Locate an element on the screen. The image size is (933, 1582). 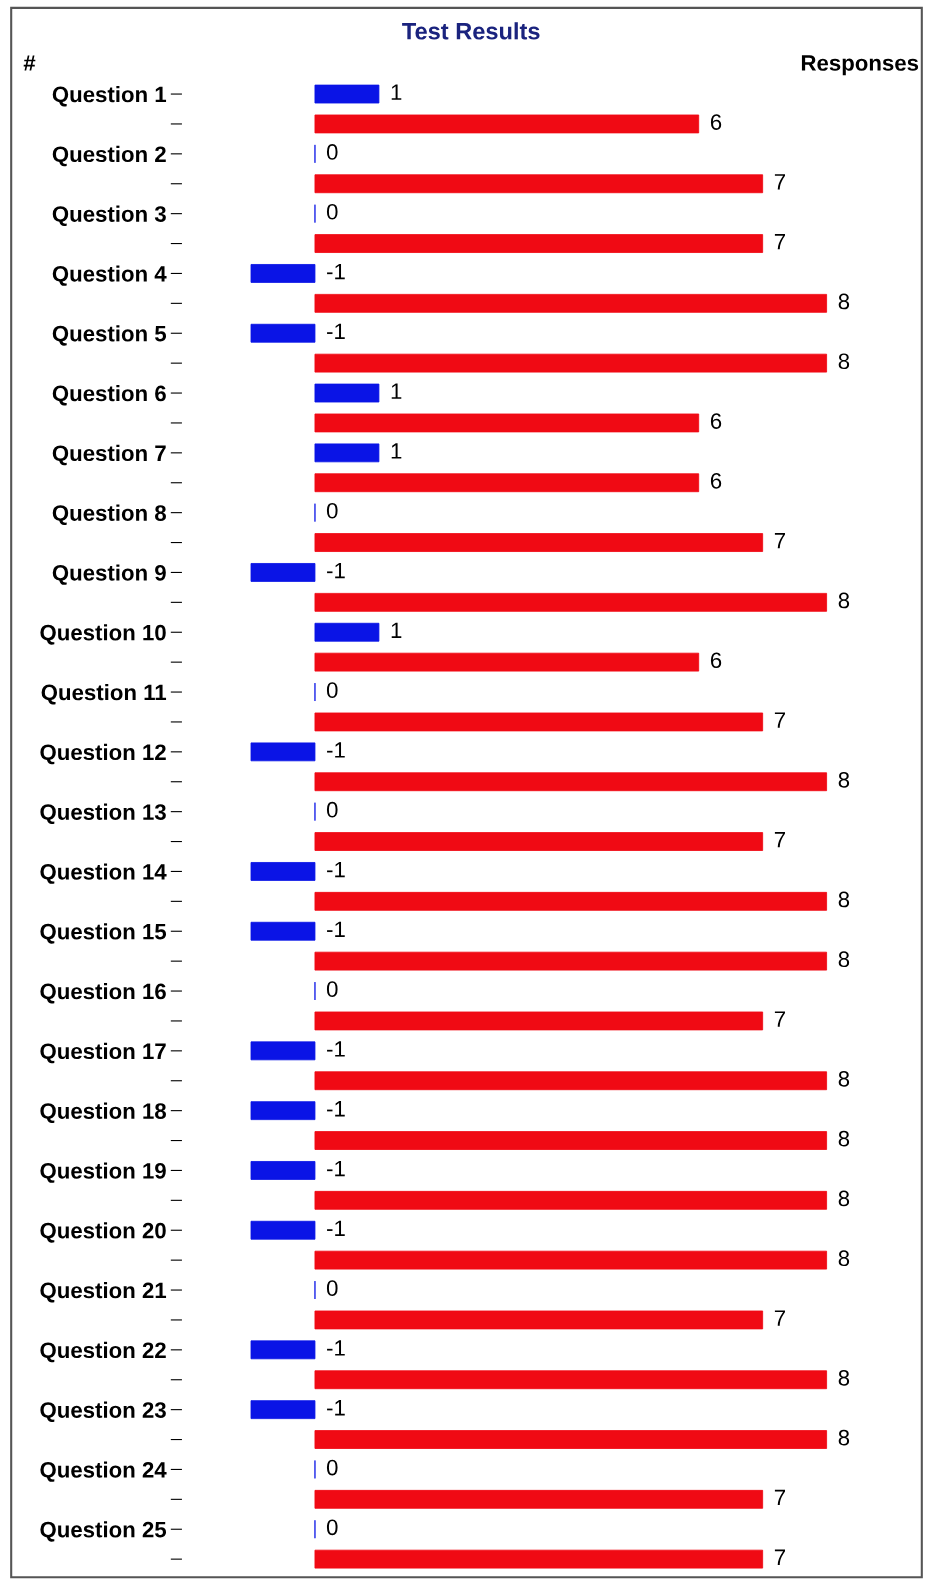
y-tick-label: Question 13 is located at coordinates (103, 814).